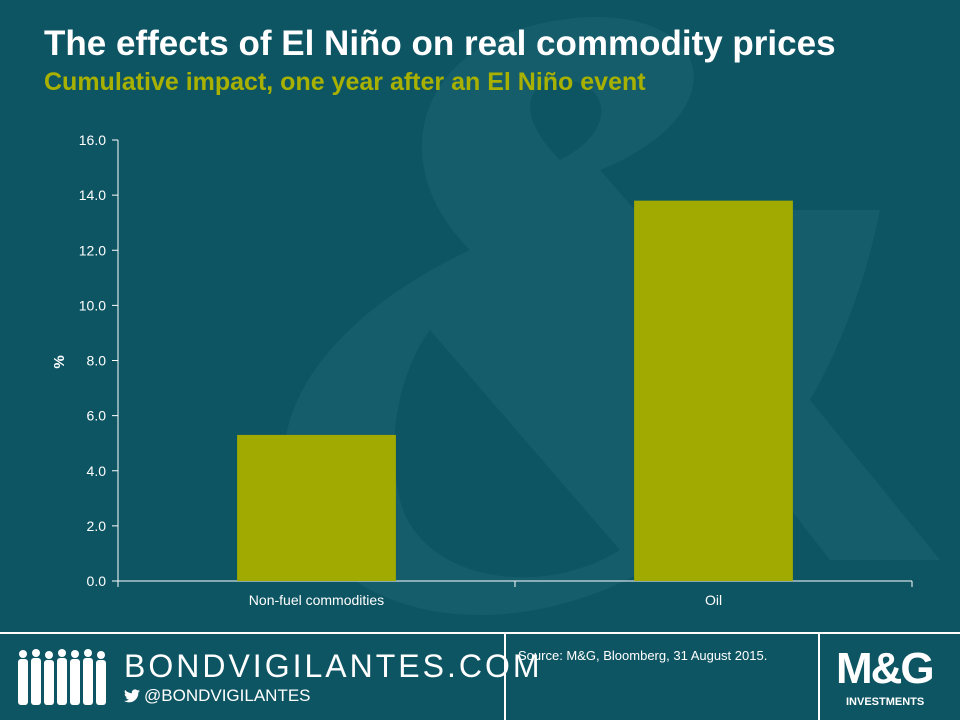 The image size is (960, 720). I want to click on twitter-handle: @BONDVIGILANTES, so click(227, 695).